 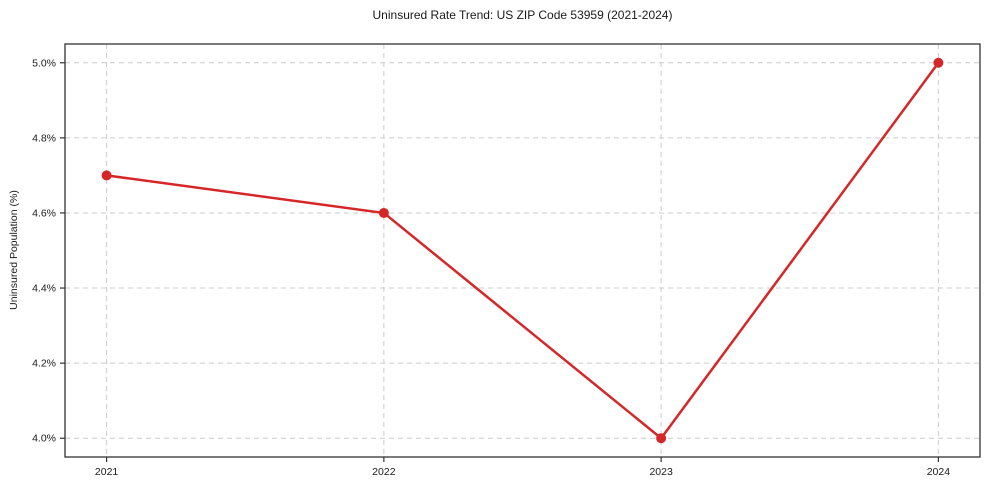 What do you see at coordinates (44, 63) in the screenshot?
I see `y-tick-label: 5.0%` at bounding box center [44, 63].